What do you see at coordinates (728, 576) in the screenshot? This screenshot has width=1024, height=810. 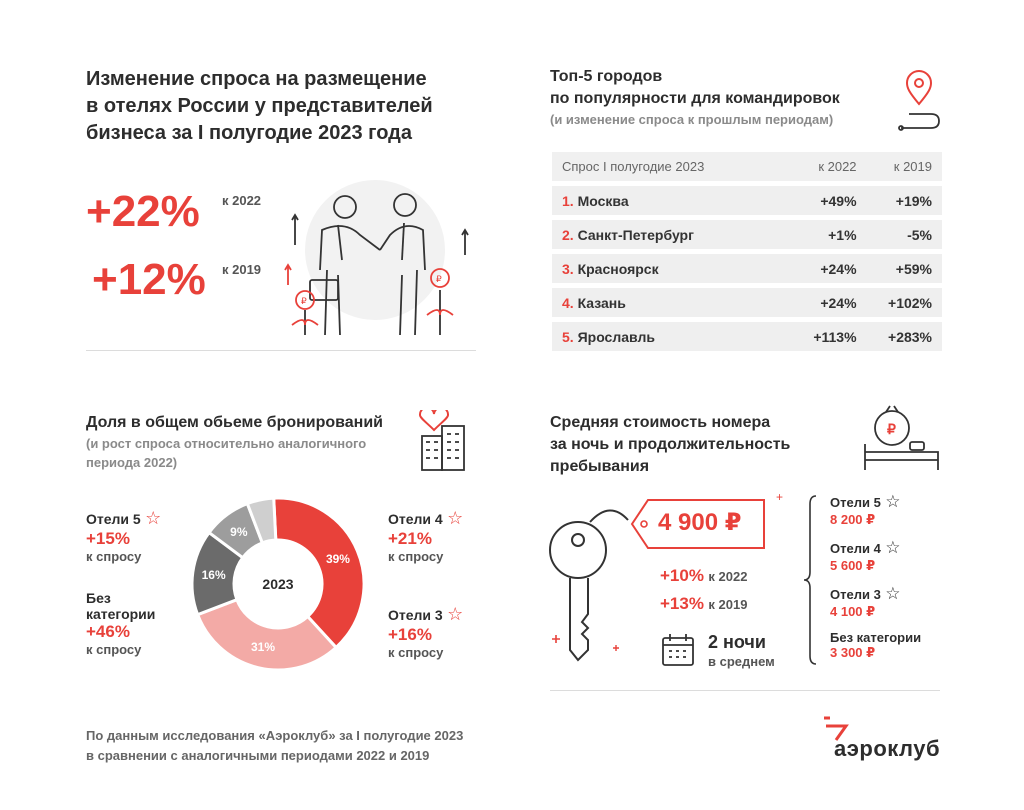 I see `change-label: к 2022` at bounding box center [728, 576].